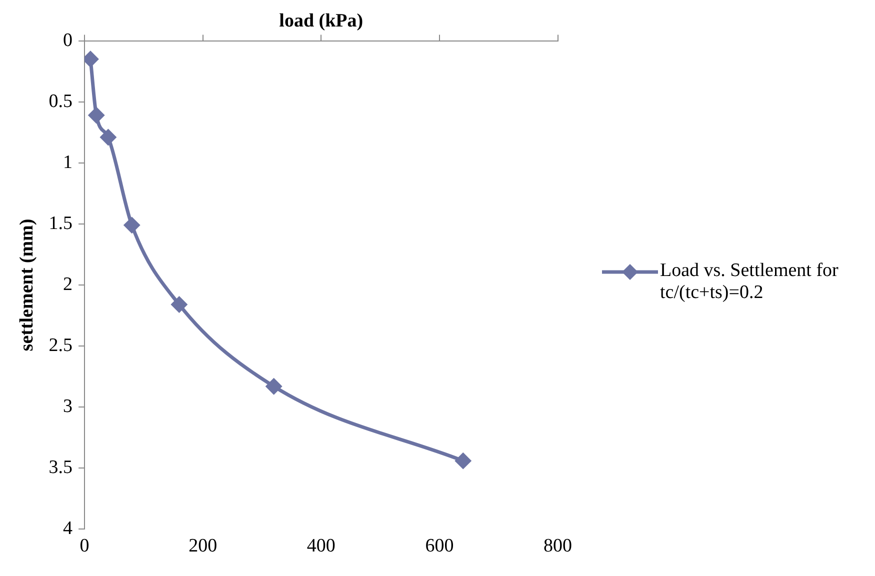 Image resolution: width=875 pixels, height=576 pixels. Describe the element at coordinates (60, 101) in the screenshot. I see `y-tick-label: 0.5` at that location.